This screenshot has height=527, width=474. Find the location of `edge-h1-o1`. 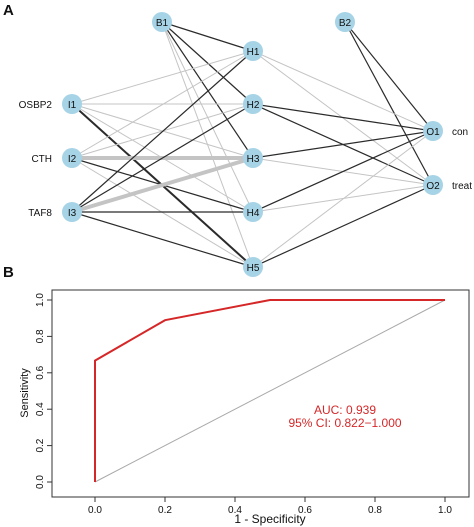

edge-h1-o1 is located at coordinates (343, 91).